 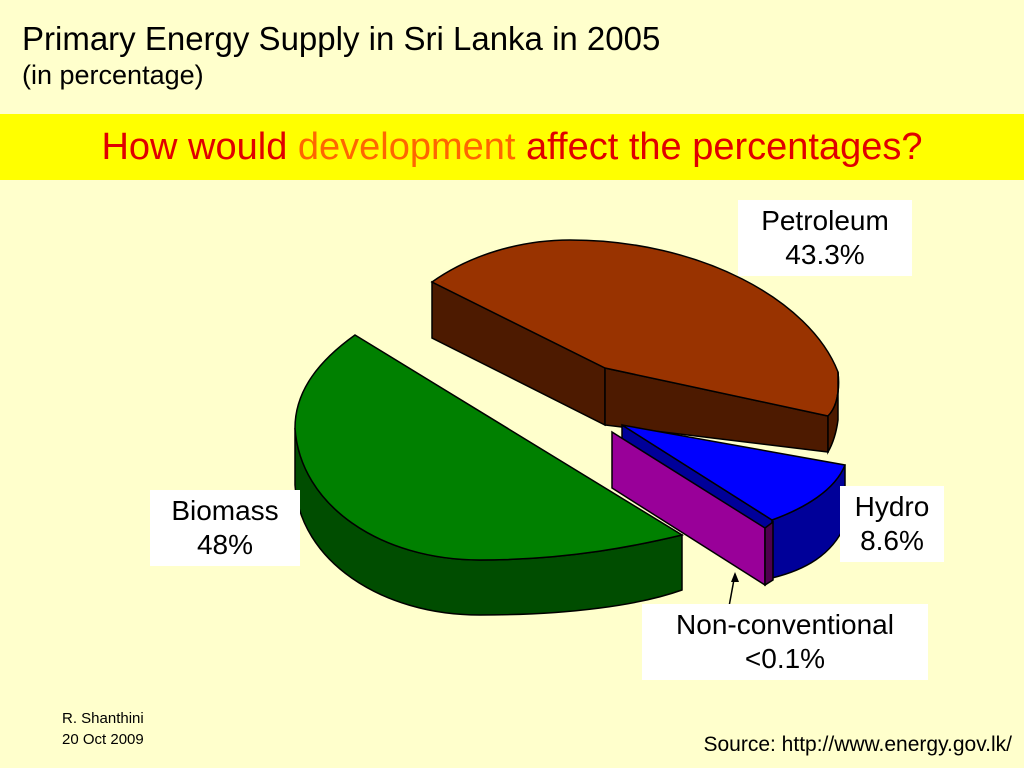 I want to click on slice-biomass, so click(x=489, y=475).